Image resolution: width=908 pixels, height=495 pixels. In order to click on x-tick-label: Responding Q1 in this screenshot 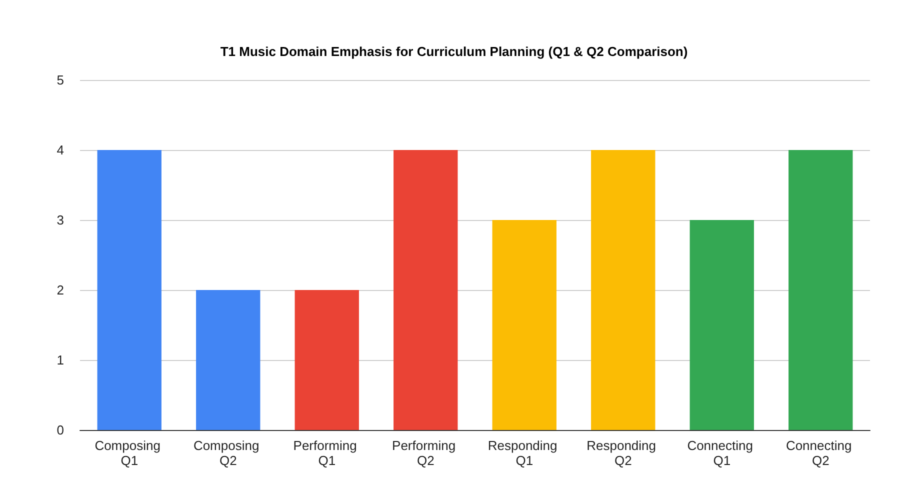, I will do `click(524, 453)`.